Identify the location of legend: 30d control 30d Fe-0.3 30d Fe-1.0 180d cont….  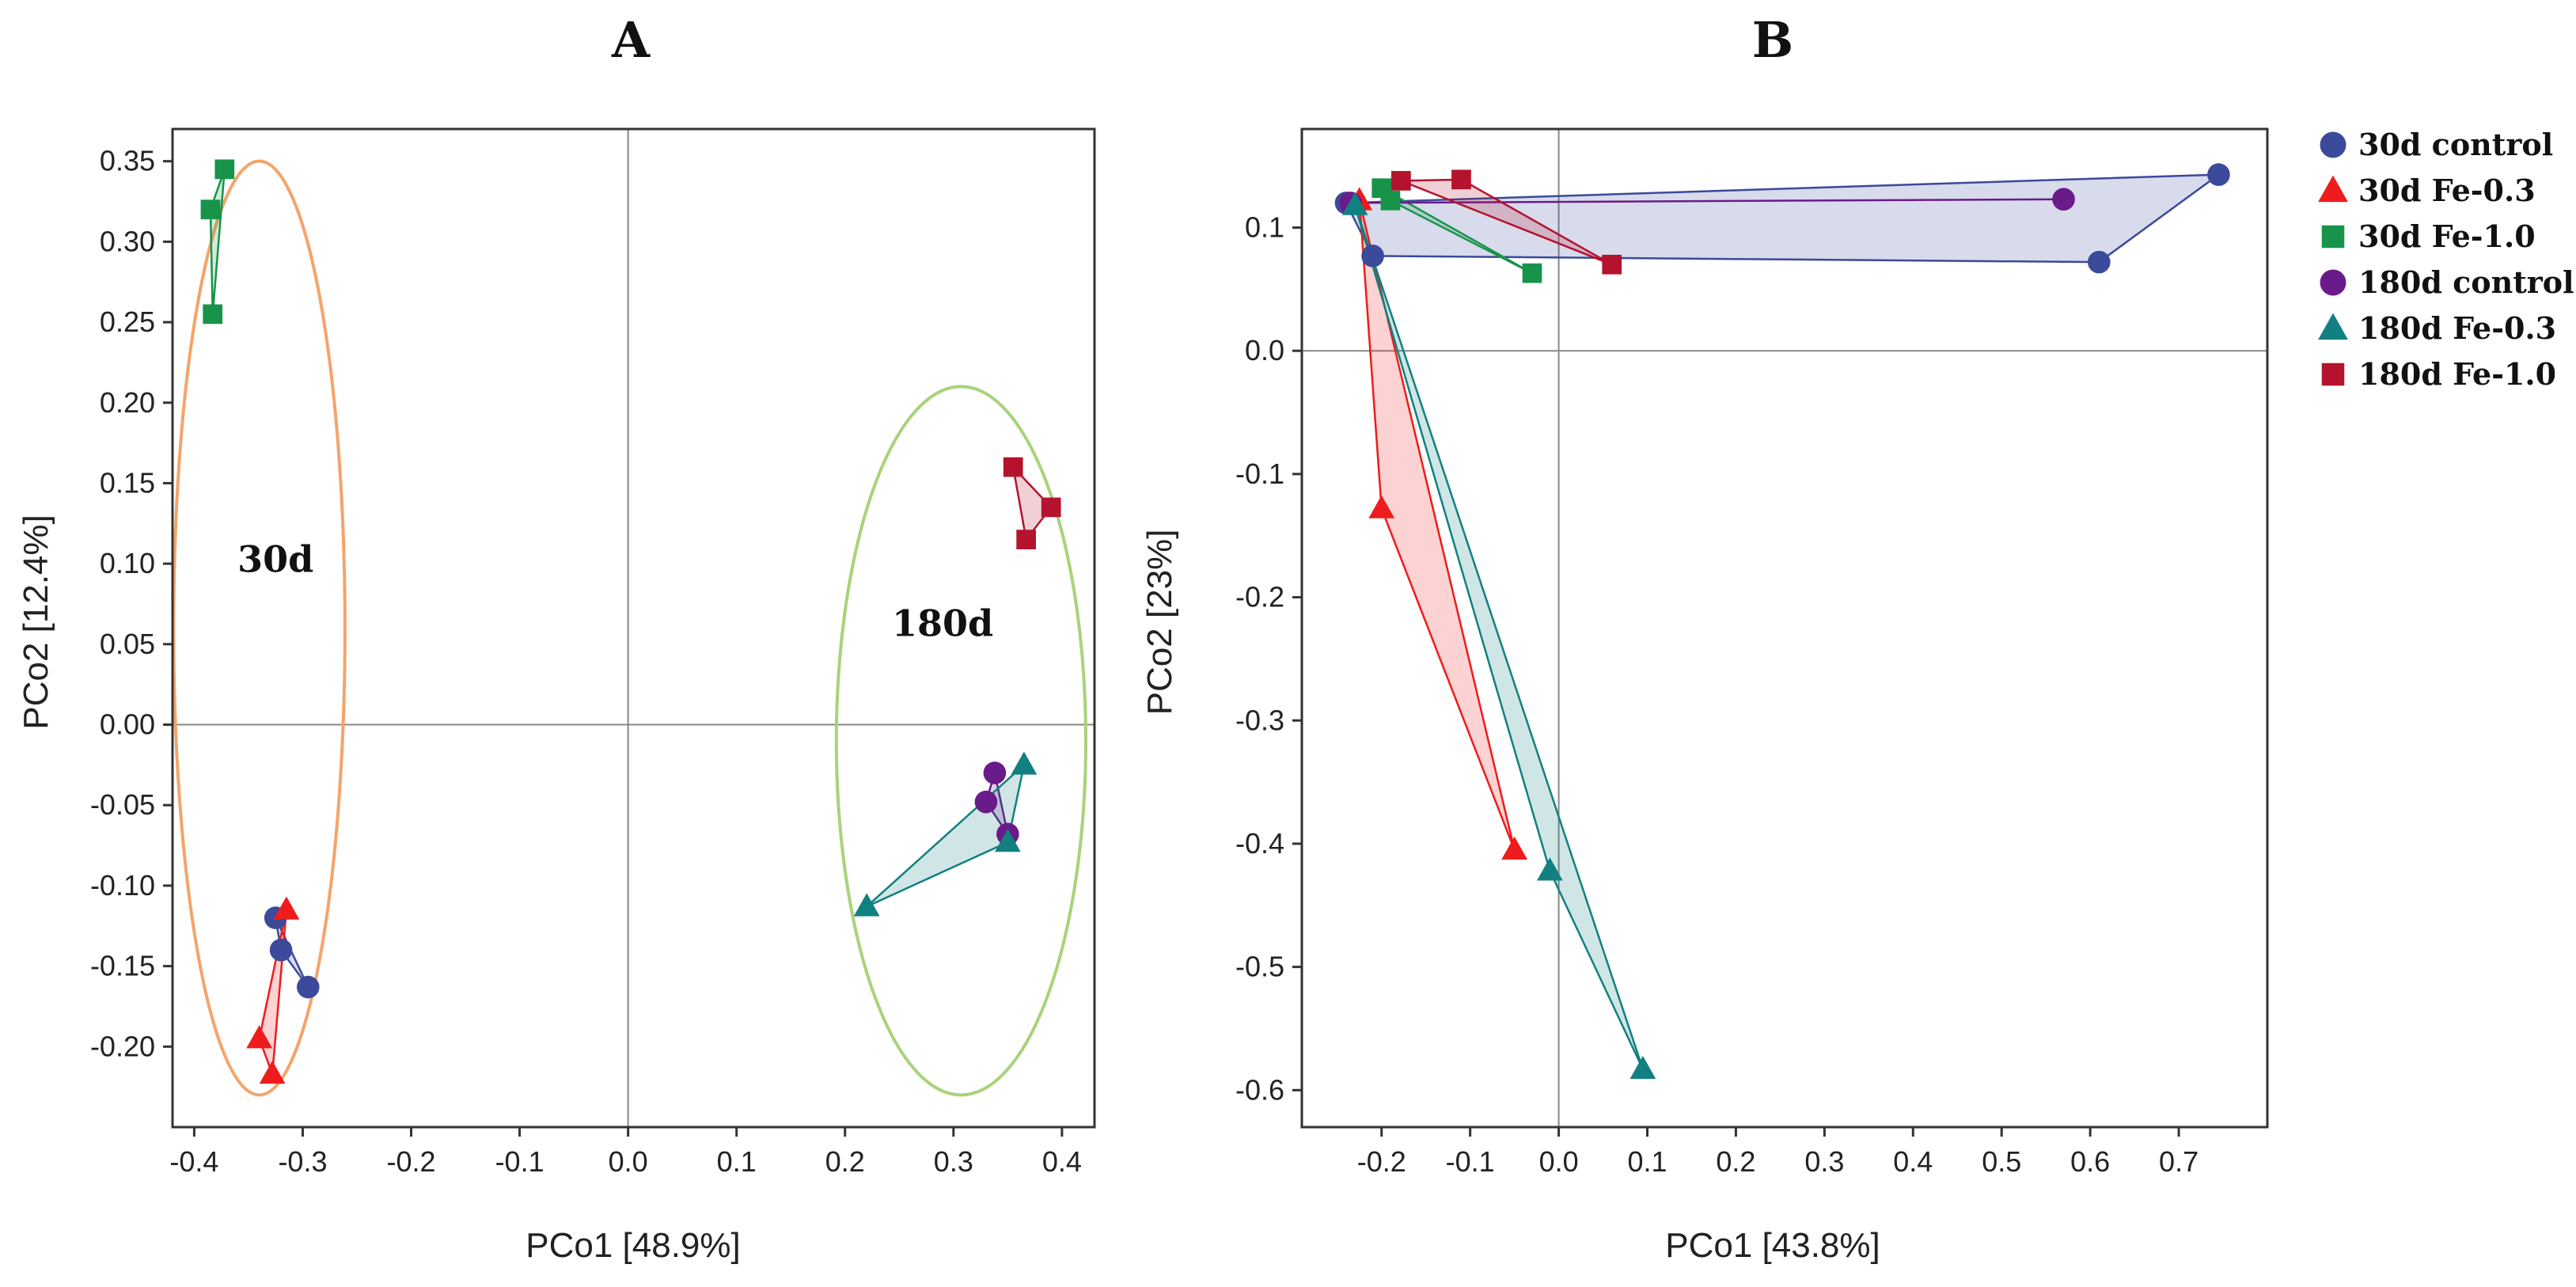
(2446, 260).